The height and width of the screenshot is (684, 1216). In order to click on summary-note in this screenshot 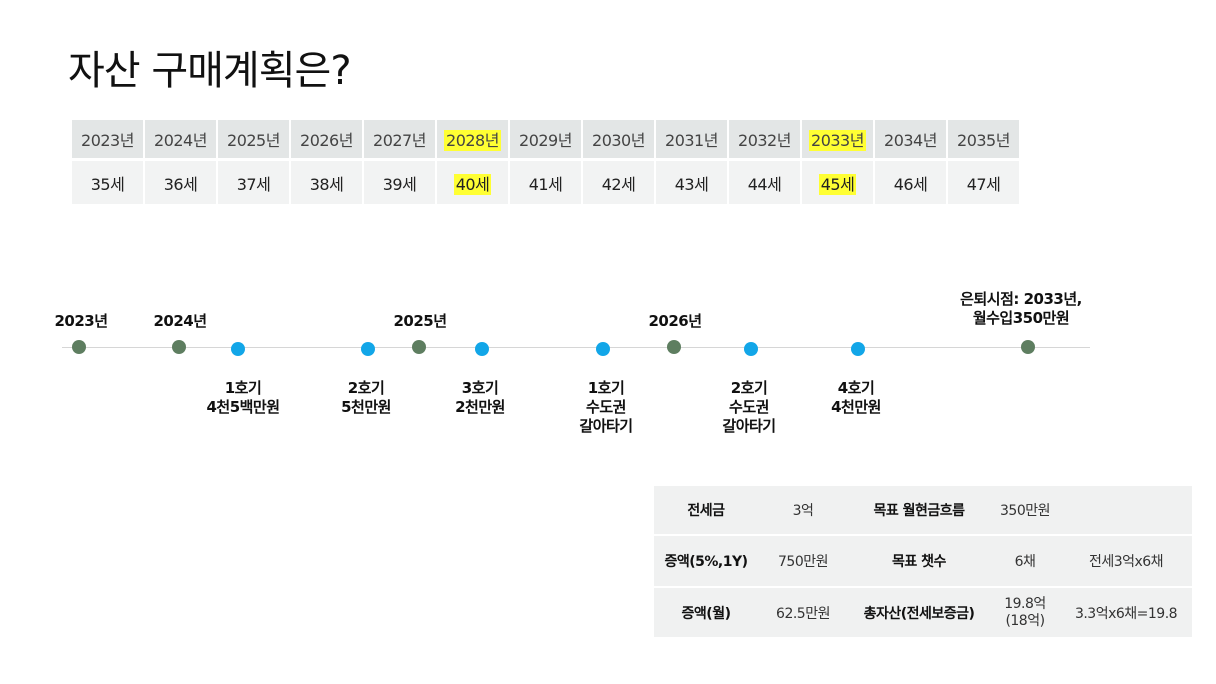, I will do `click(1126, 510)`.